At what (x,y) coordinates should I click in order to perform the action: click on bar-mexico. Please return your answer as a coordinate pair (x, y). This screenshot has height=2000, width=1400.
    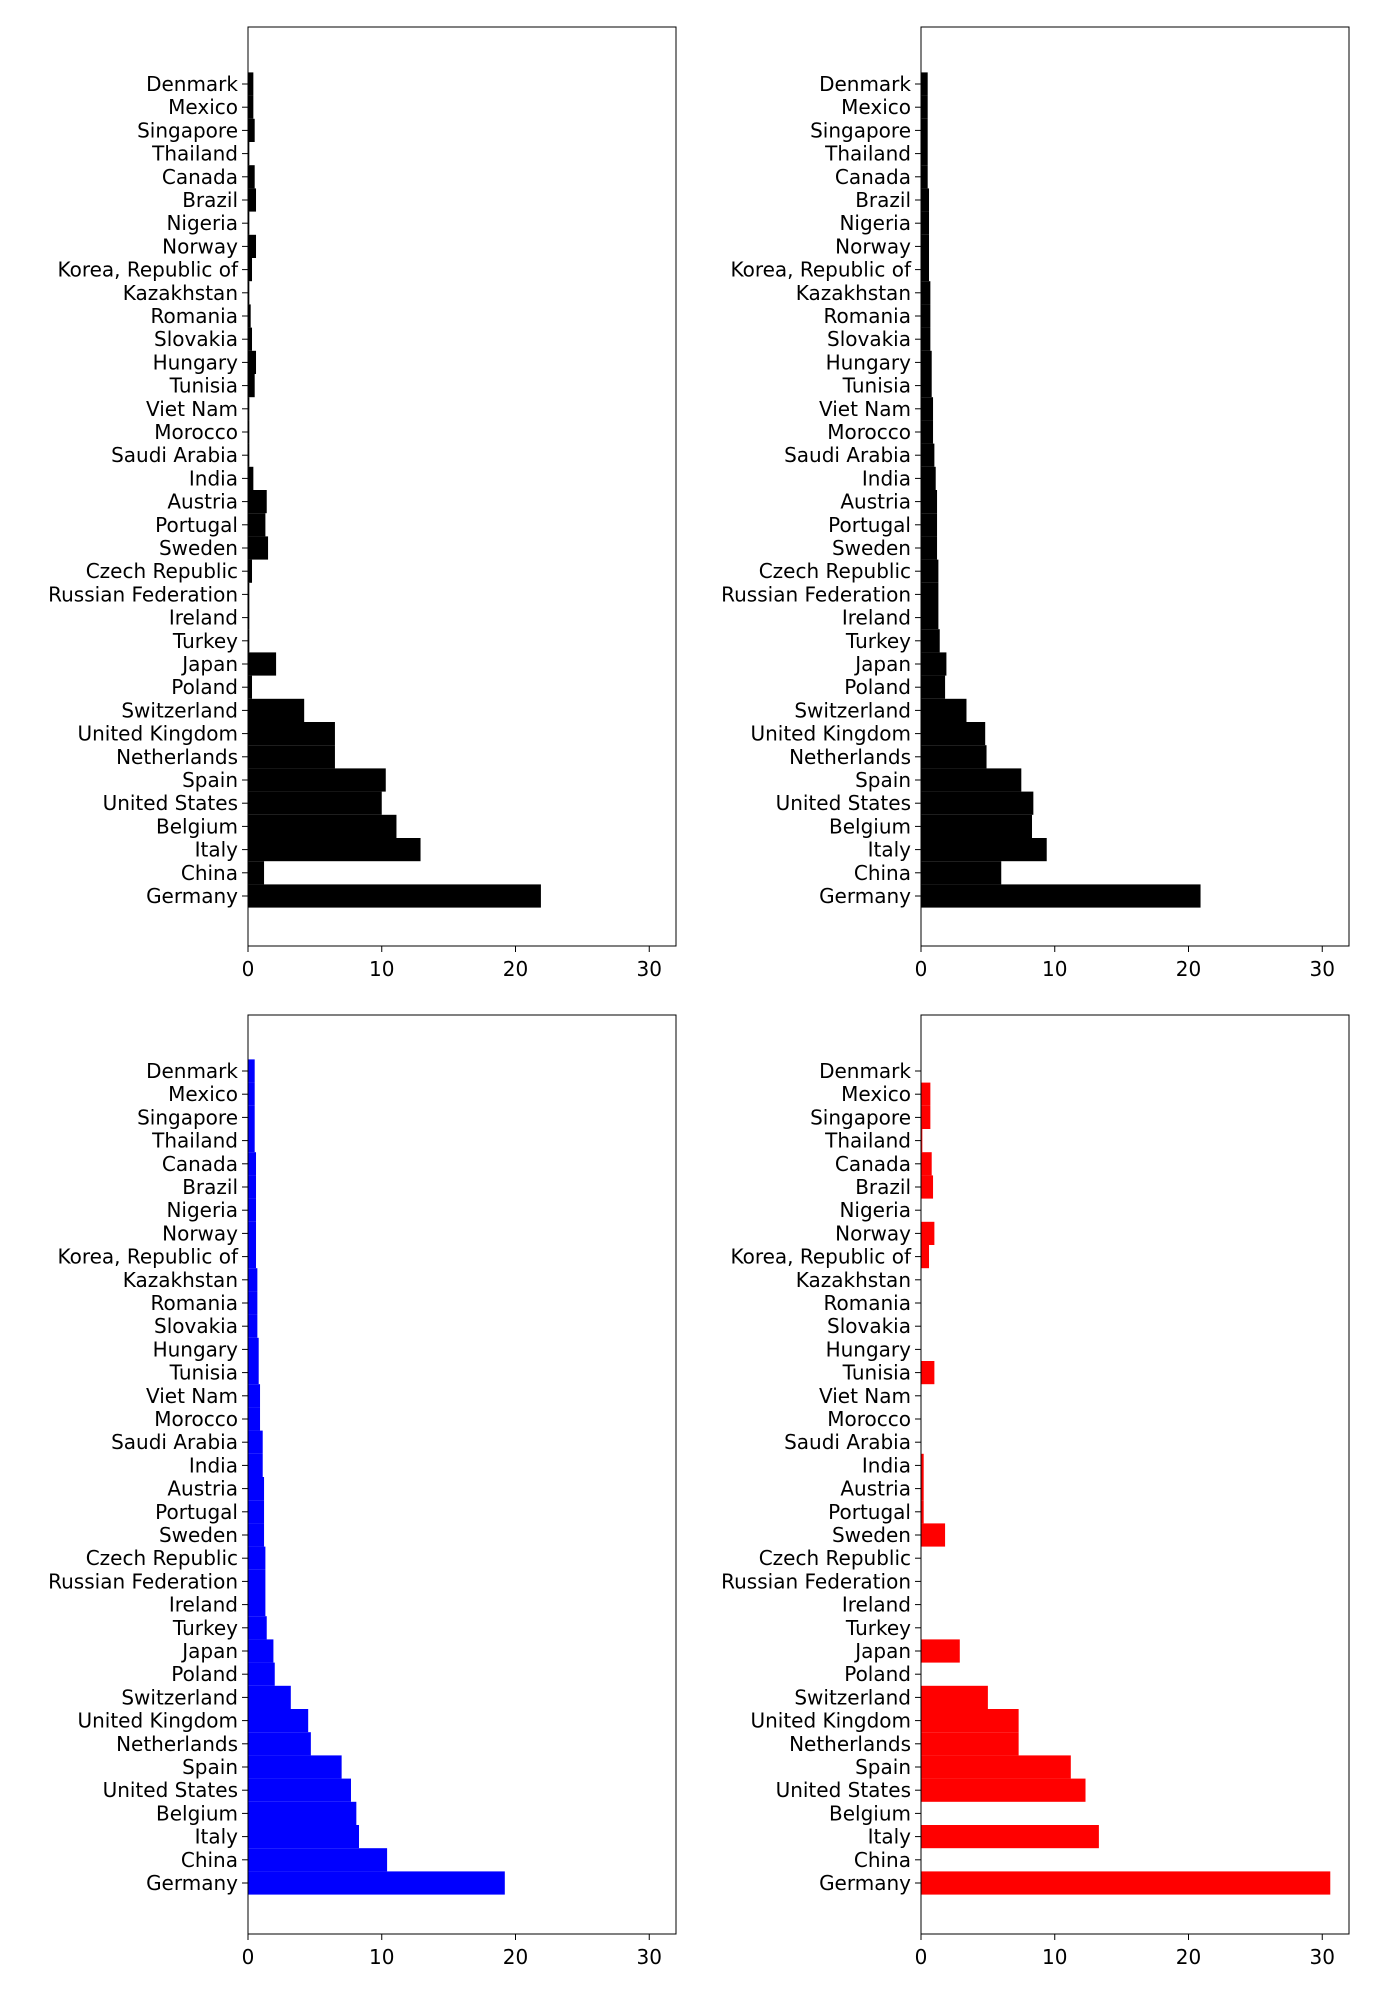
    Looking at the image, I should click on (251, 107).